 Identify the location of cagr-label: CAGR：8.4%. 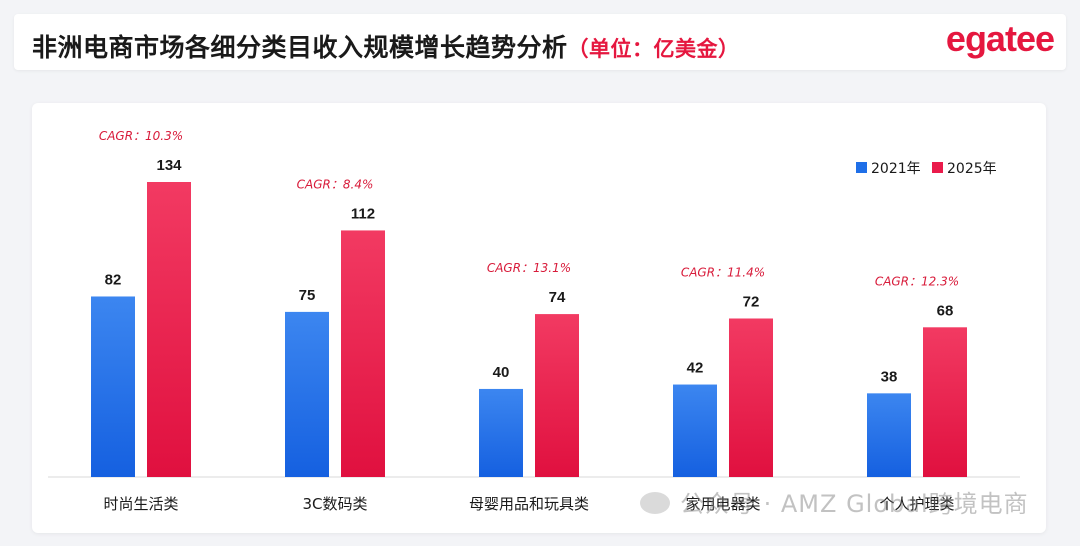
(335, 184).